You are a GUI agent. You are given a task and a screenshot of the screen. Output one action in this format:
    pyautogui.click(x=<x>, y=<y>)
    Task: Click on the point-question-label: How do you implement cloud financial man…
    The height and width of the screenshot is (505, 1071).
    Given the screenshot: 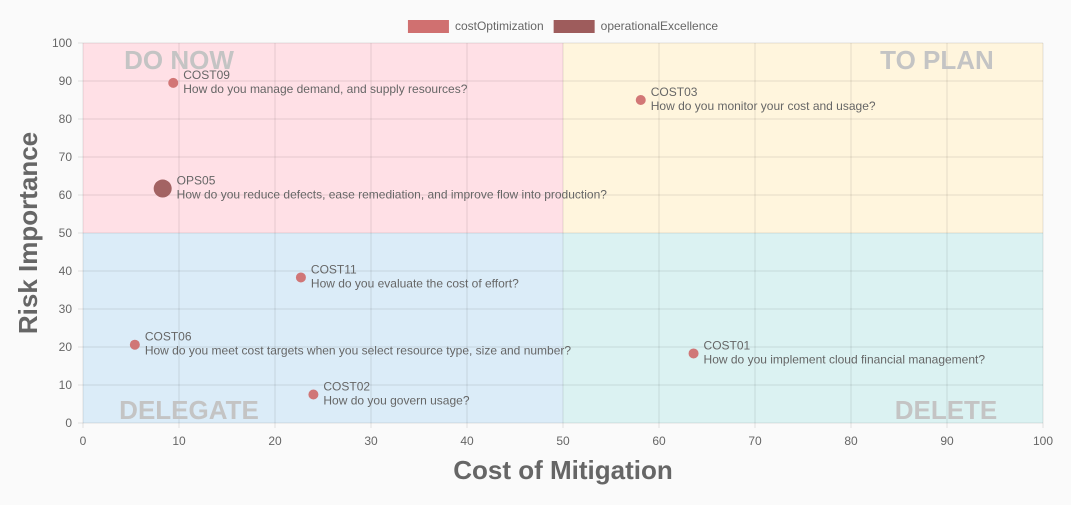 What is the action you would take?
    pyautogui.click(x=845, y=359)
    